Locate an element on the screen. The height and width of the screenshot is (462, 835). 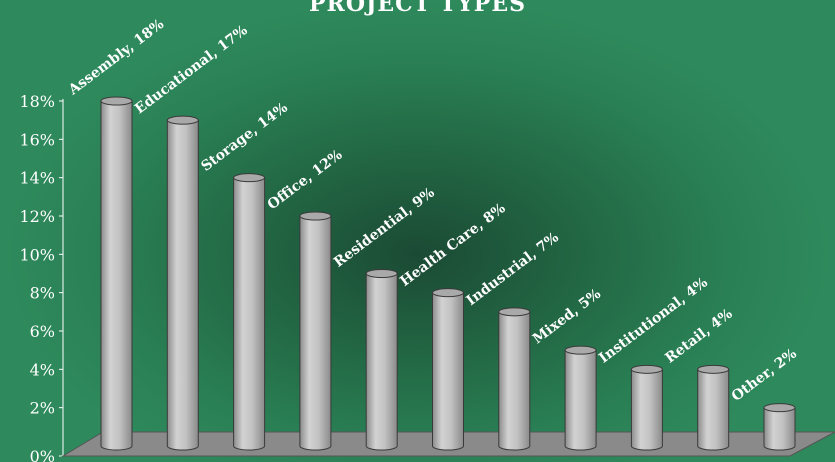
data-label: Industrial, 7% is located at coordinates (513, 269).